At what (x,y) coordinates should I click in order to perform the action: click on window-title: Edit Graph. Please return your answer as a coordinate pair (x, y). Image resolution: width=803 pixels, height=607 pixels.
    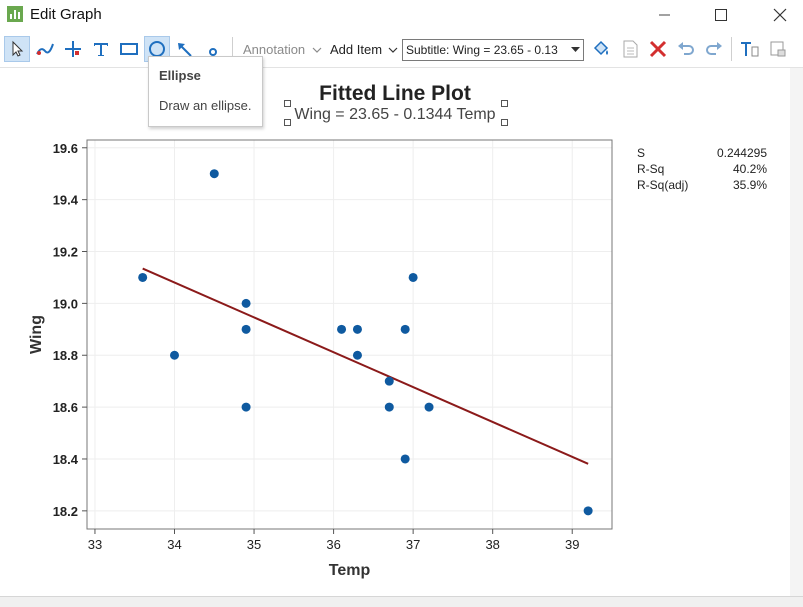
    Looking at the image, I should click on (66, 14).